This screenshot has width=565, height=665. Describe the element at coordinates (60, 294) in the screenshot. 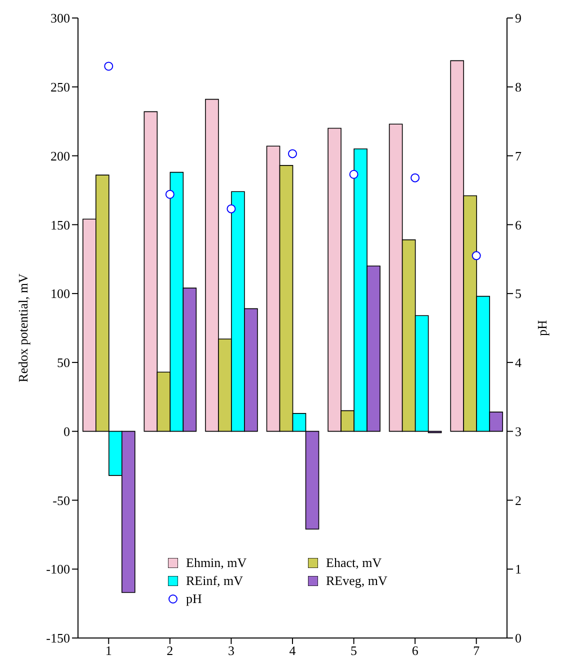

I see `y-tick-label: 100` at that location.